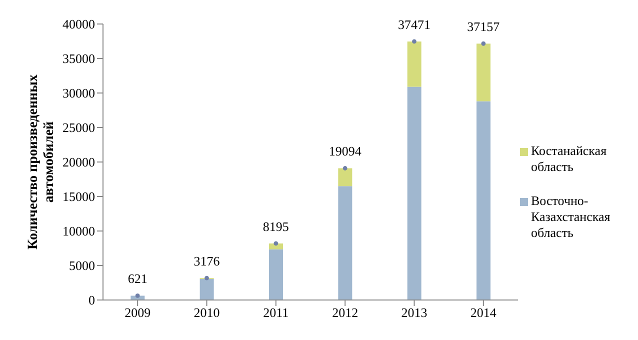 The image size is (638, 340). What do you see at coordinates (78, 58) in the screenshot?
I see `y-tick-label: 35000` at bounding box center [78, 58].